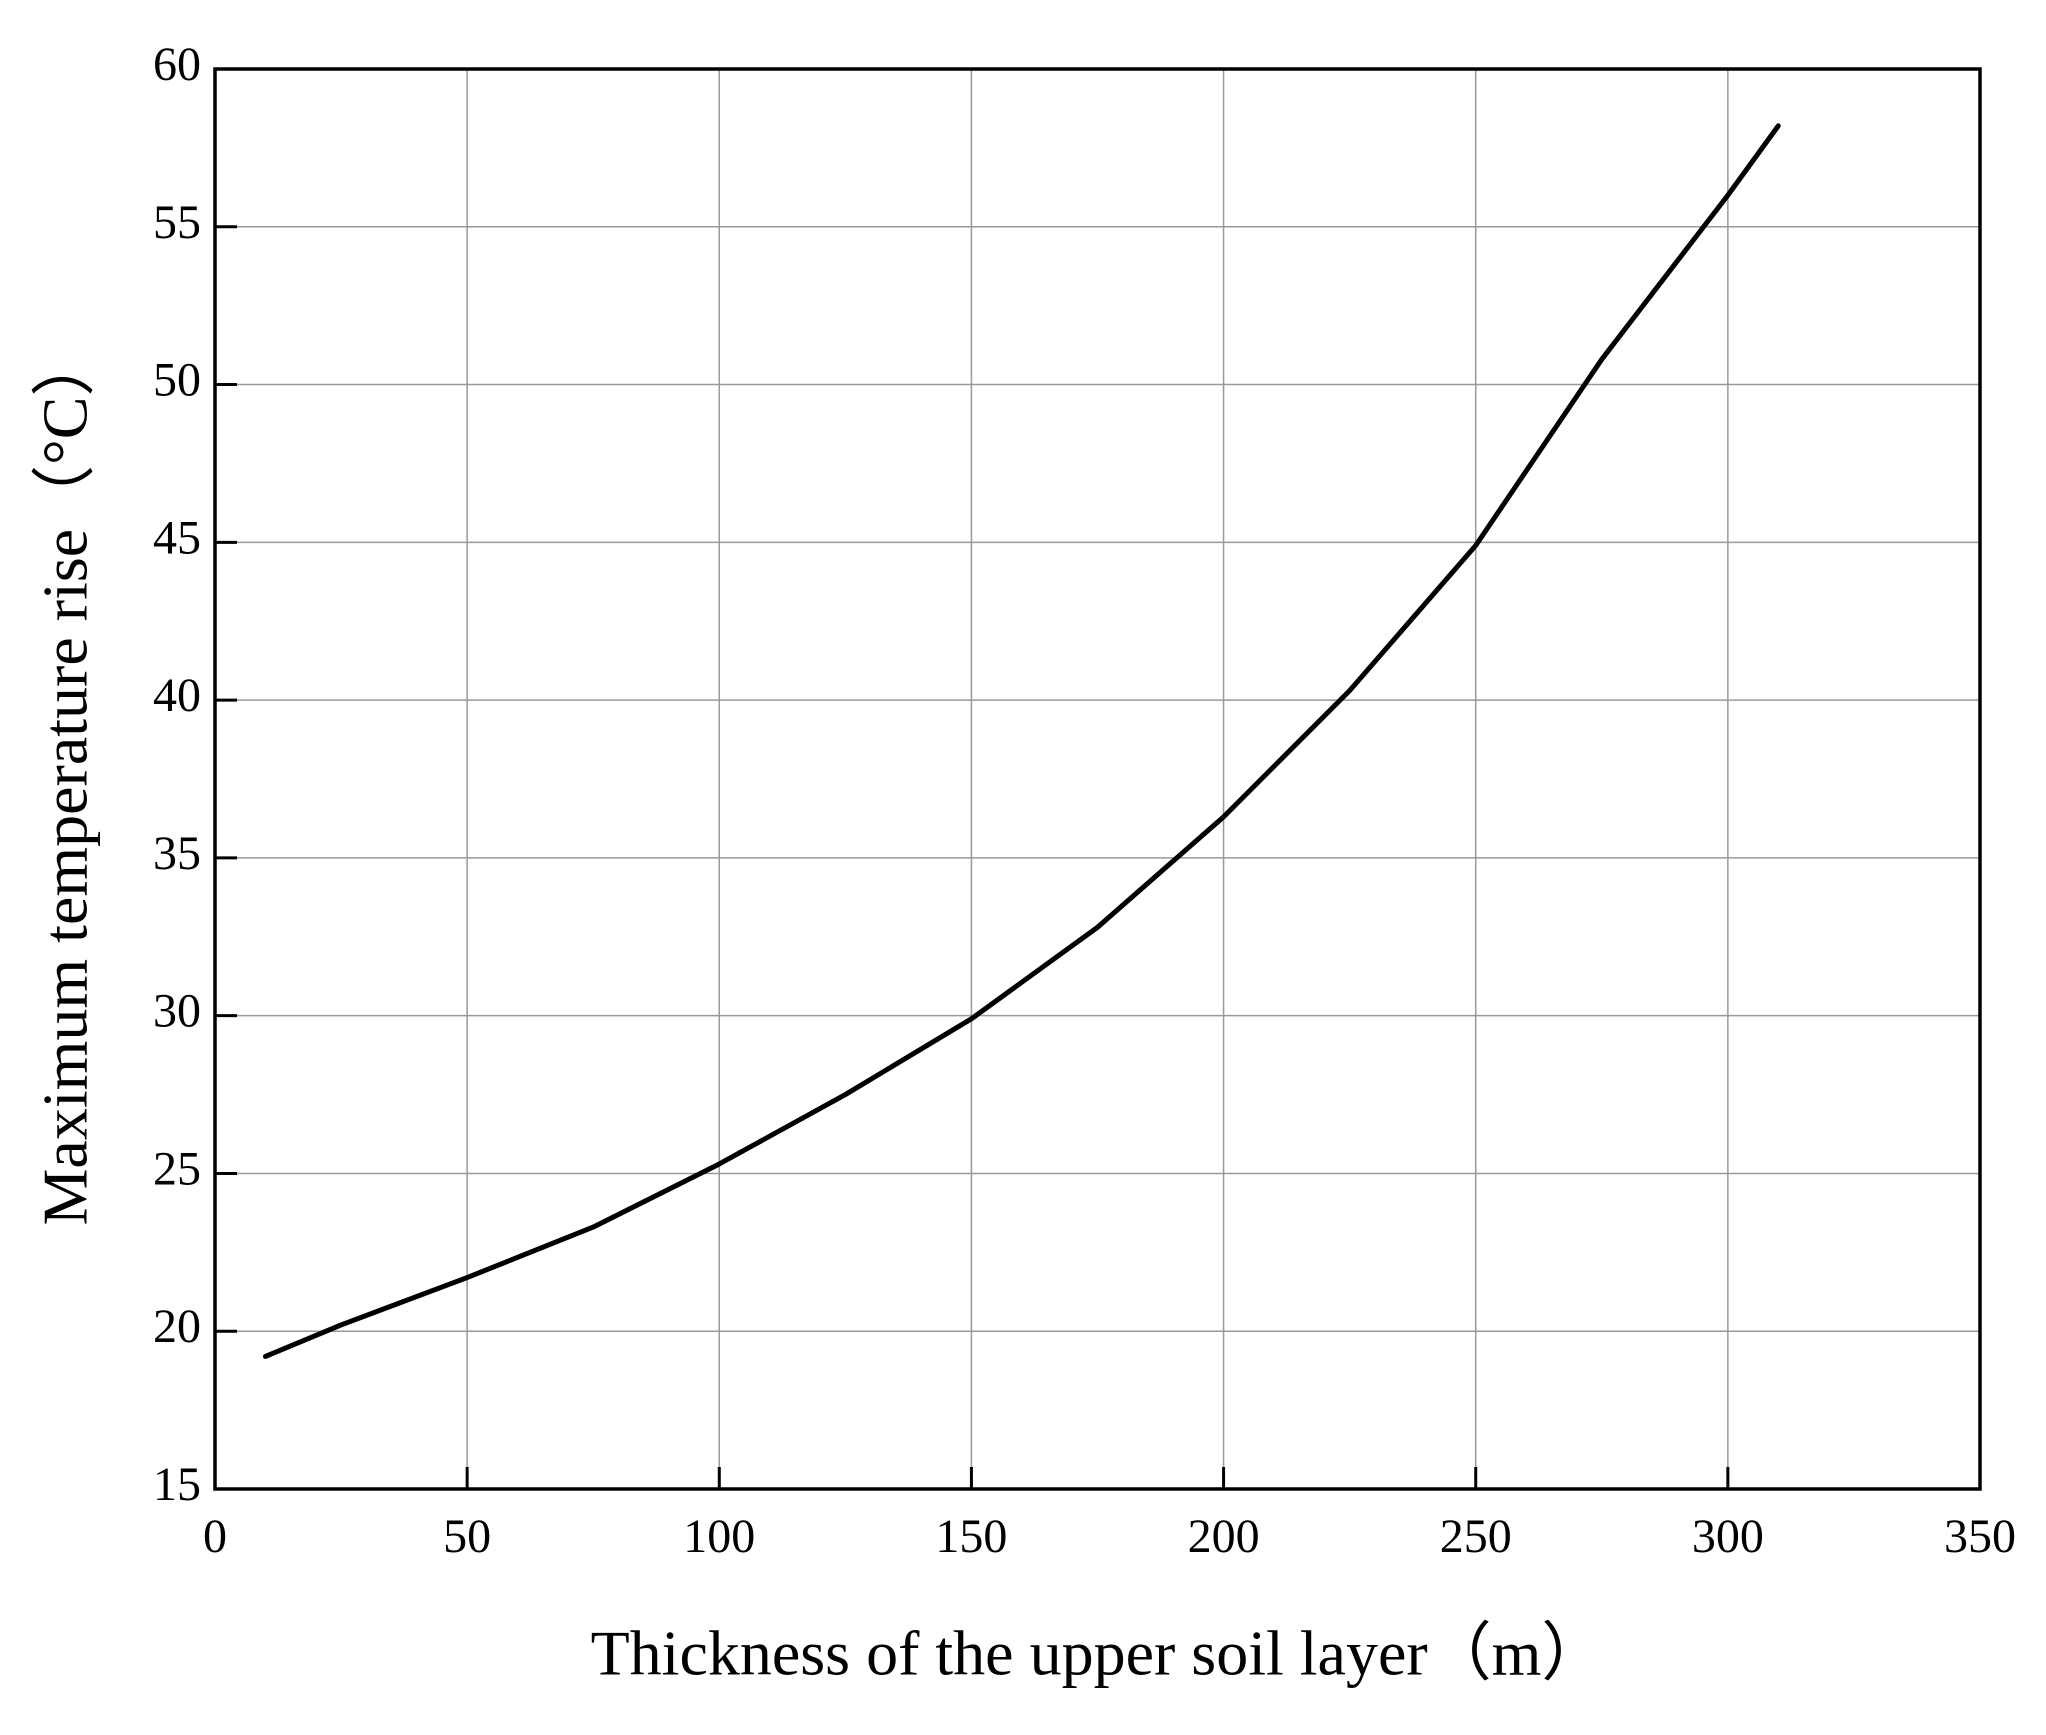 The height and width of the screenshot is (1735, 2046). What do you see at coordinates (65, 779) in the screenshot?
I see `y-axis-title: Maximum temperature rise（°C）` at bounding box center [65, 779].